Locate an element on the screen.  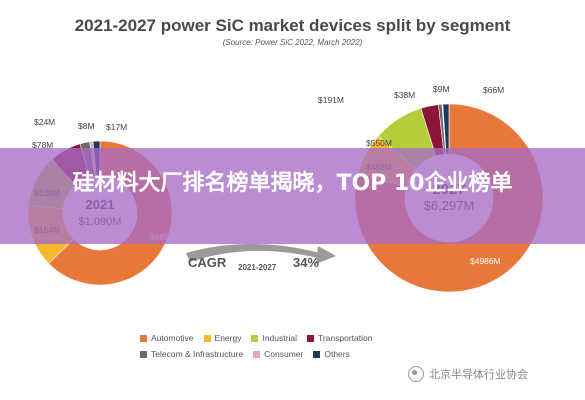
slice-label: $17M is located at coordinates (116, 127).